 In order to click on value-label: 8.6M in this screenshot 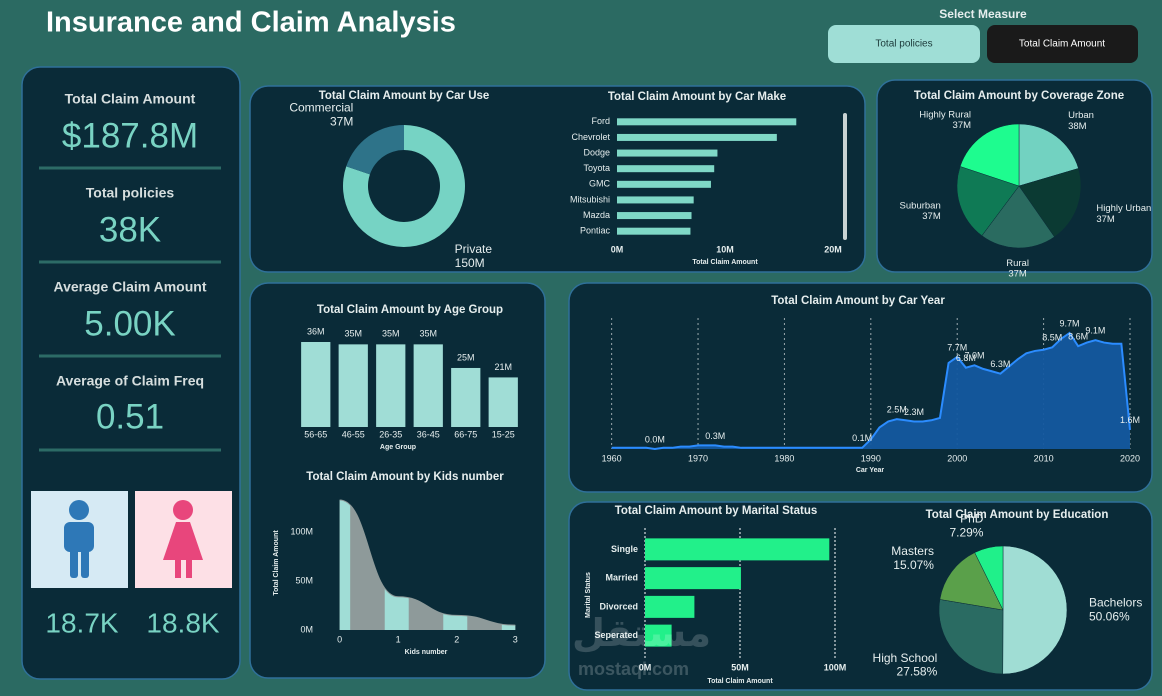, I will do `click(1078, 337)`.